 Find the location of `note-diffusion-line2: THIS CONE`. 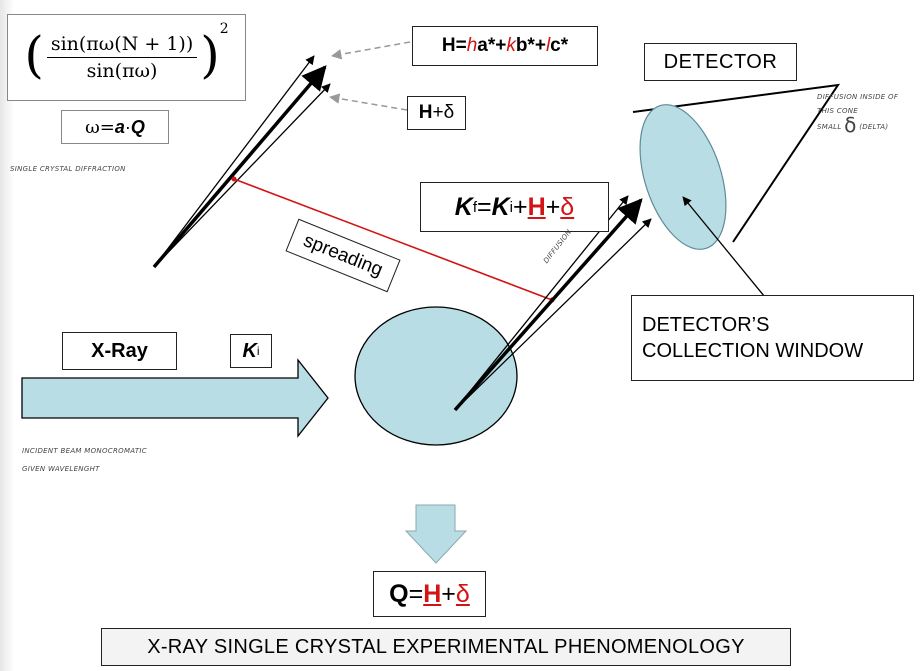

note-diffusion-line2: THIS CONE is located at coordinates (838, 111).